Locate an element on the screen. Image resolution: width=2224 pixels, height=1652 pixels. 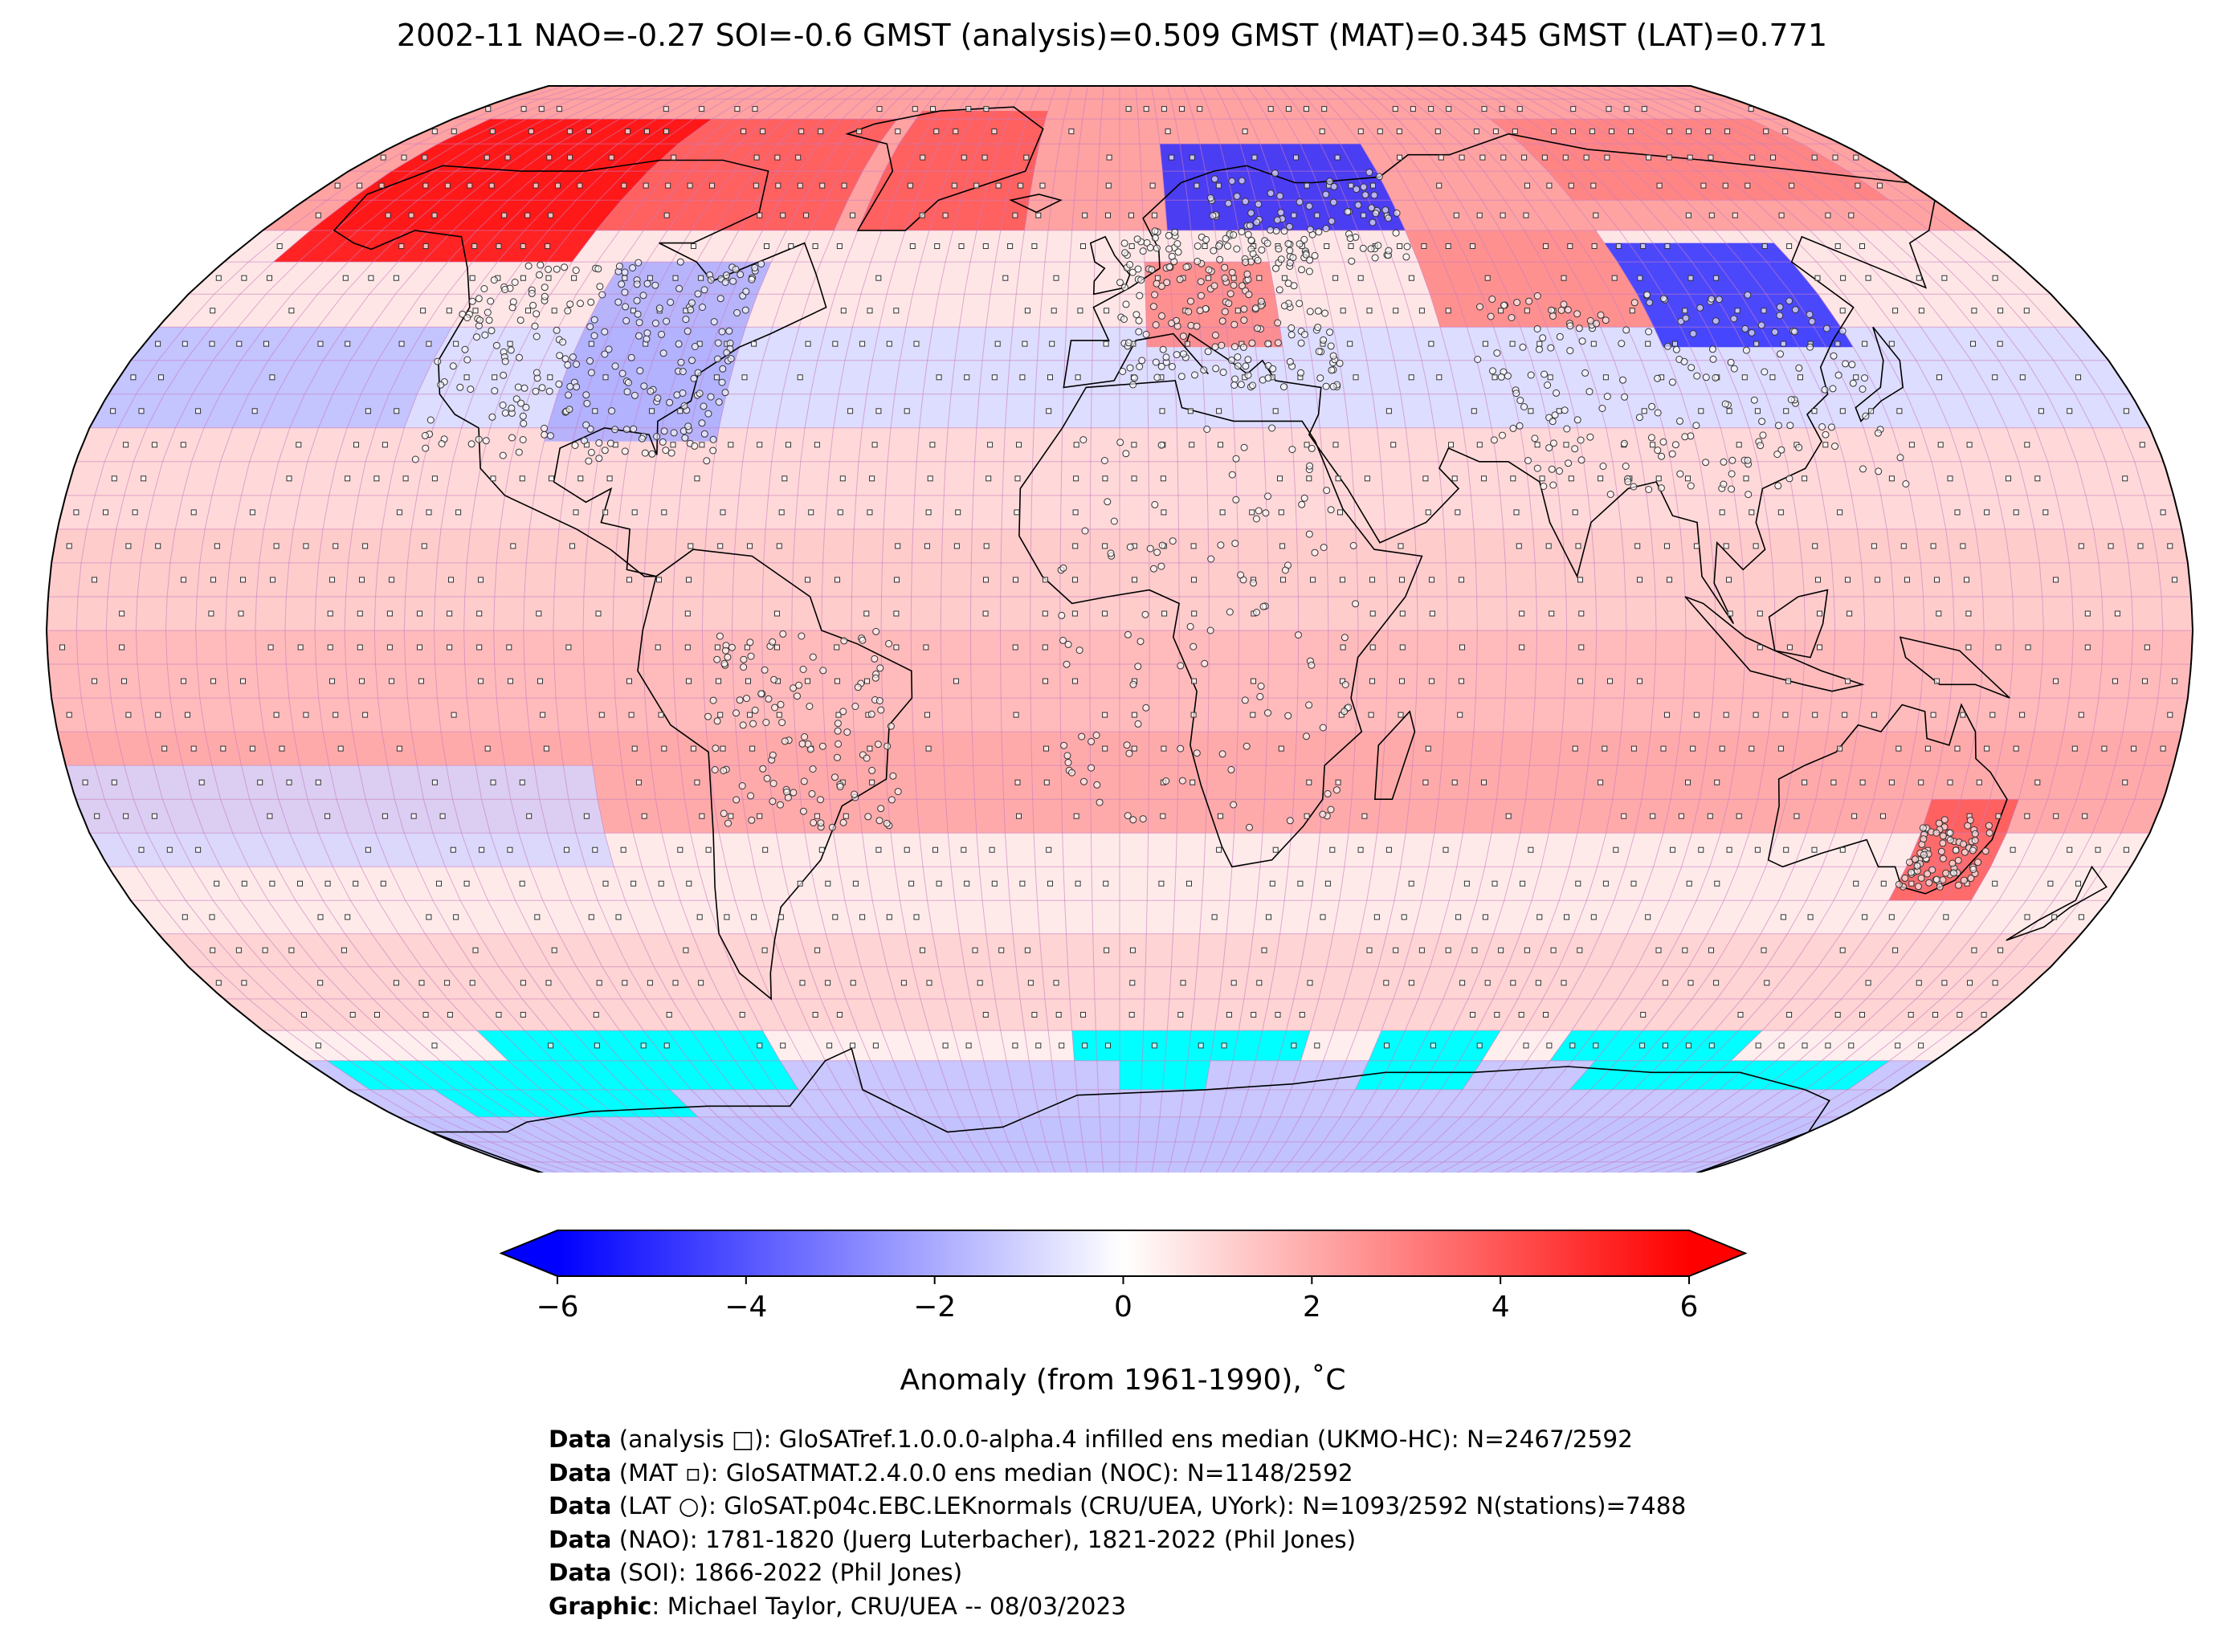
credit-label: Data is located at coordinates (580, 1572).